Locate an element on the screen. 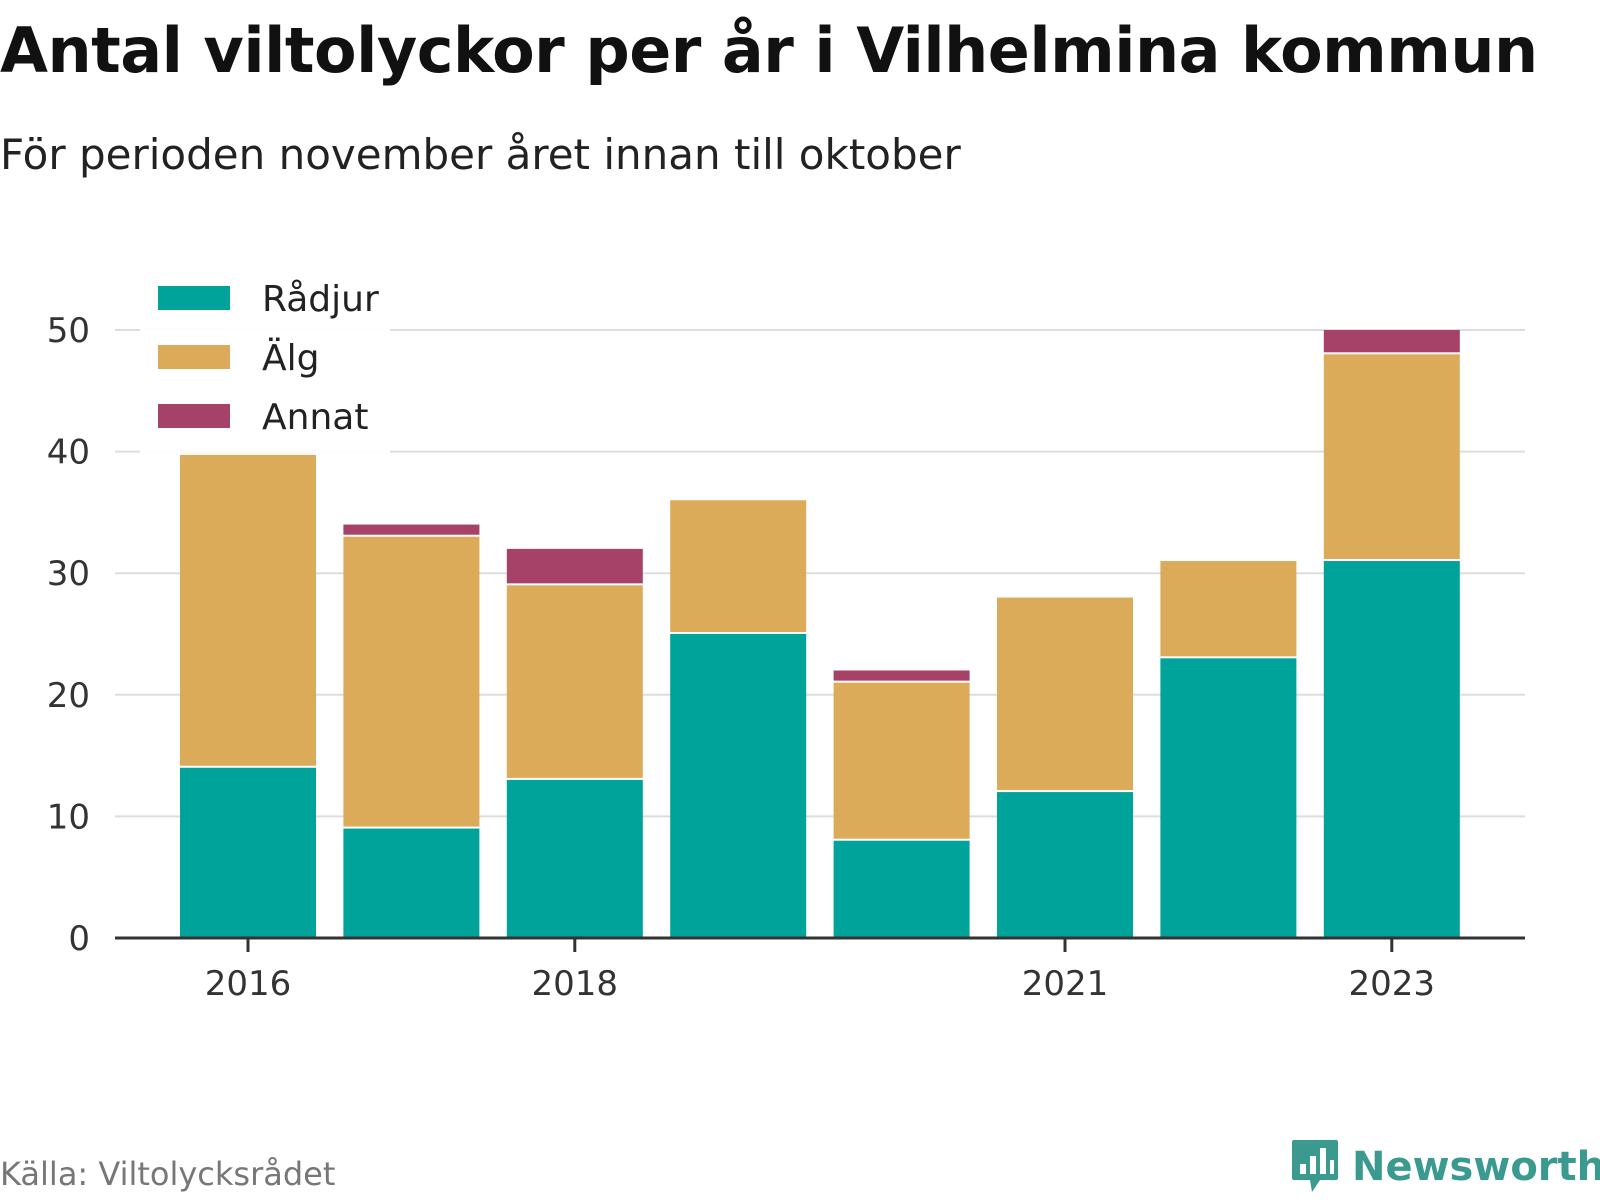  y-tick-label: 50 is located at coordinates (68, 331).